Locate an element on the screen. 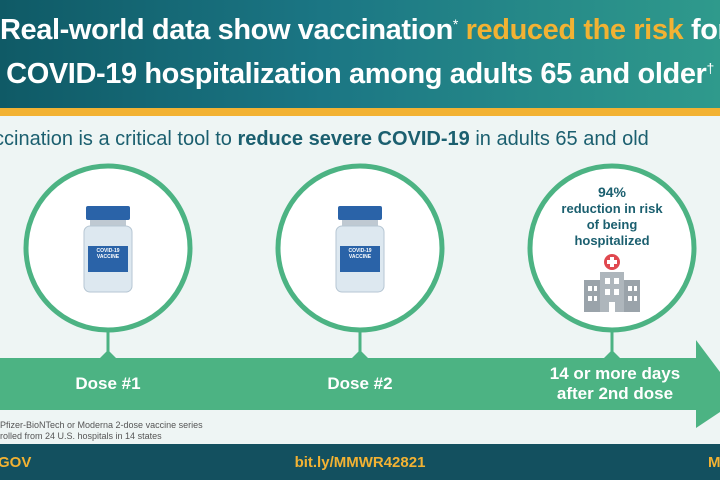 The height and width of the screenshot is (480, 720). footer-link: bit.ly/MMWR42821 is located at coordinates (360, 462).